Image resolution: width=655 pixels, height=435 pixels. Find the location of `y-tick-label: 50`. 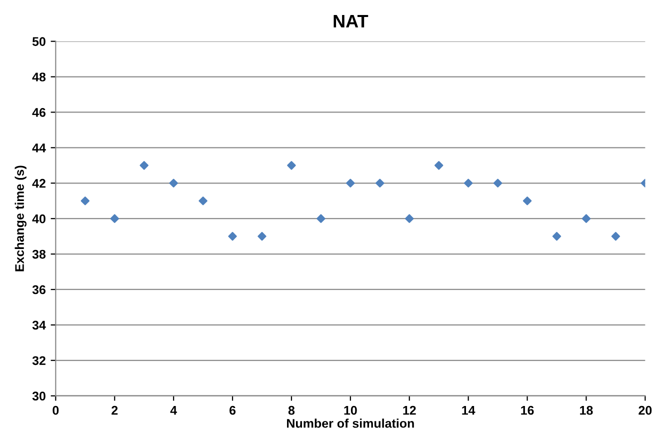

y-tick-label: 50 is located at coordinates (39, 41).